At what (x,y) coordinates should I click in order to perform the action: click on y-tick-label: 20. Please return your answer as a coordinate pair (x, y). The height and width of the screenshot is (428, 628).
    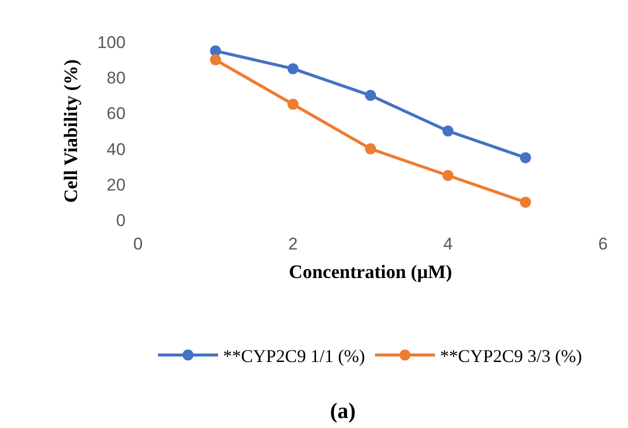
    Looking at the image, I should click on (116, 184).